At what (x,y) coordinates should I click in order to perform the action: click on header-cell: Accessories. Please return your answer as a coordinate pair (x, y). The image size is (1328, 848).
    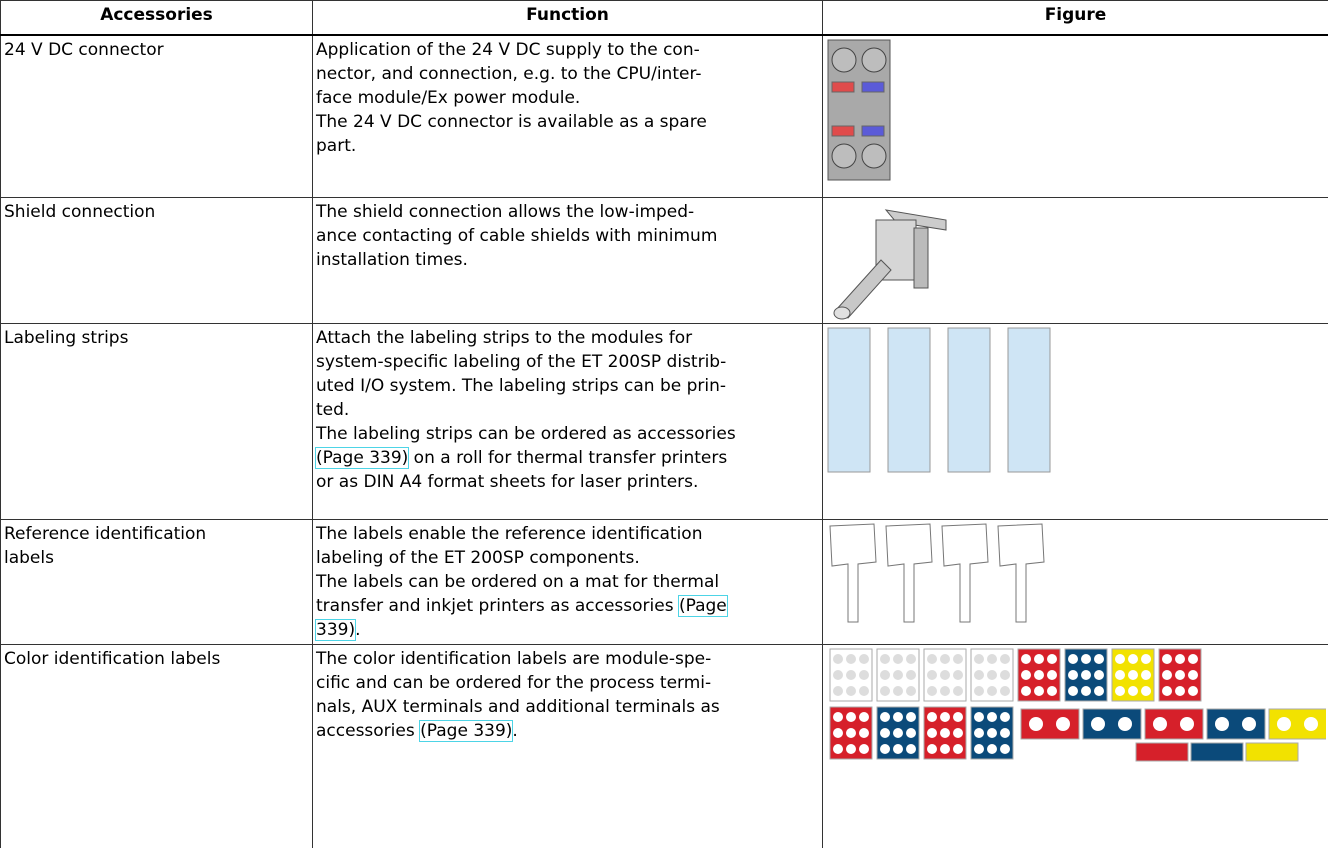
    Looking at the image, I should click on (156, 18).